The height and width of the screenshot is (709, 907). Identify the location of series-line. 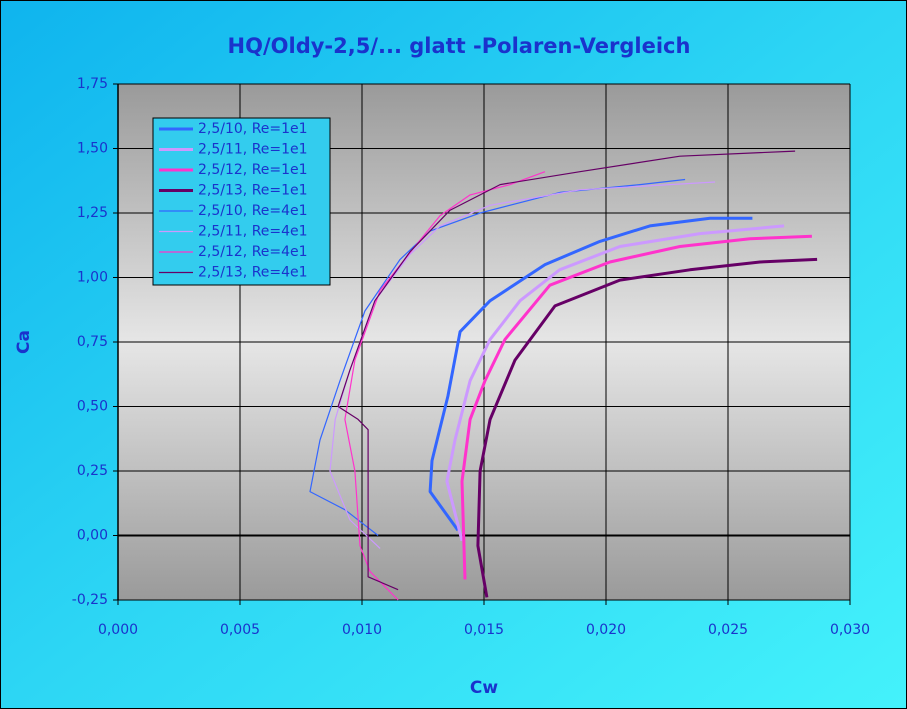
(445, 386).